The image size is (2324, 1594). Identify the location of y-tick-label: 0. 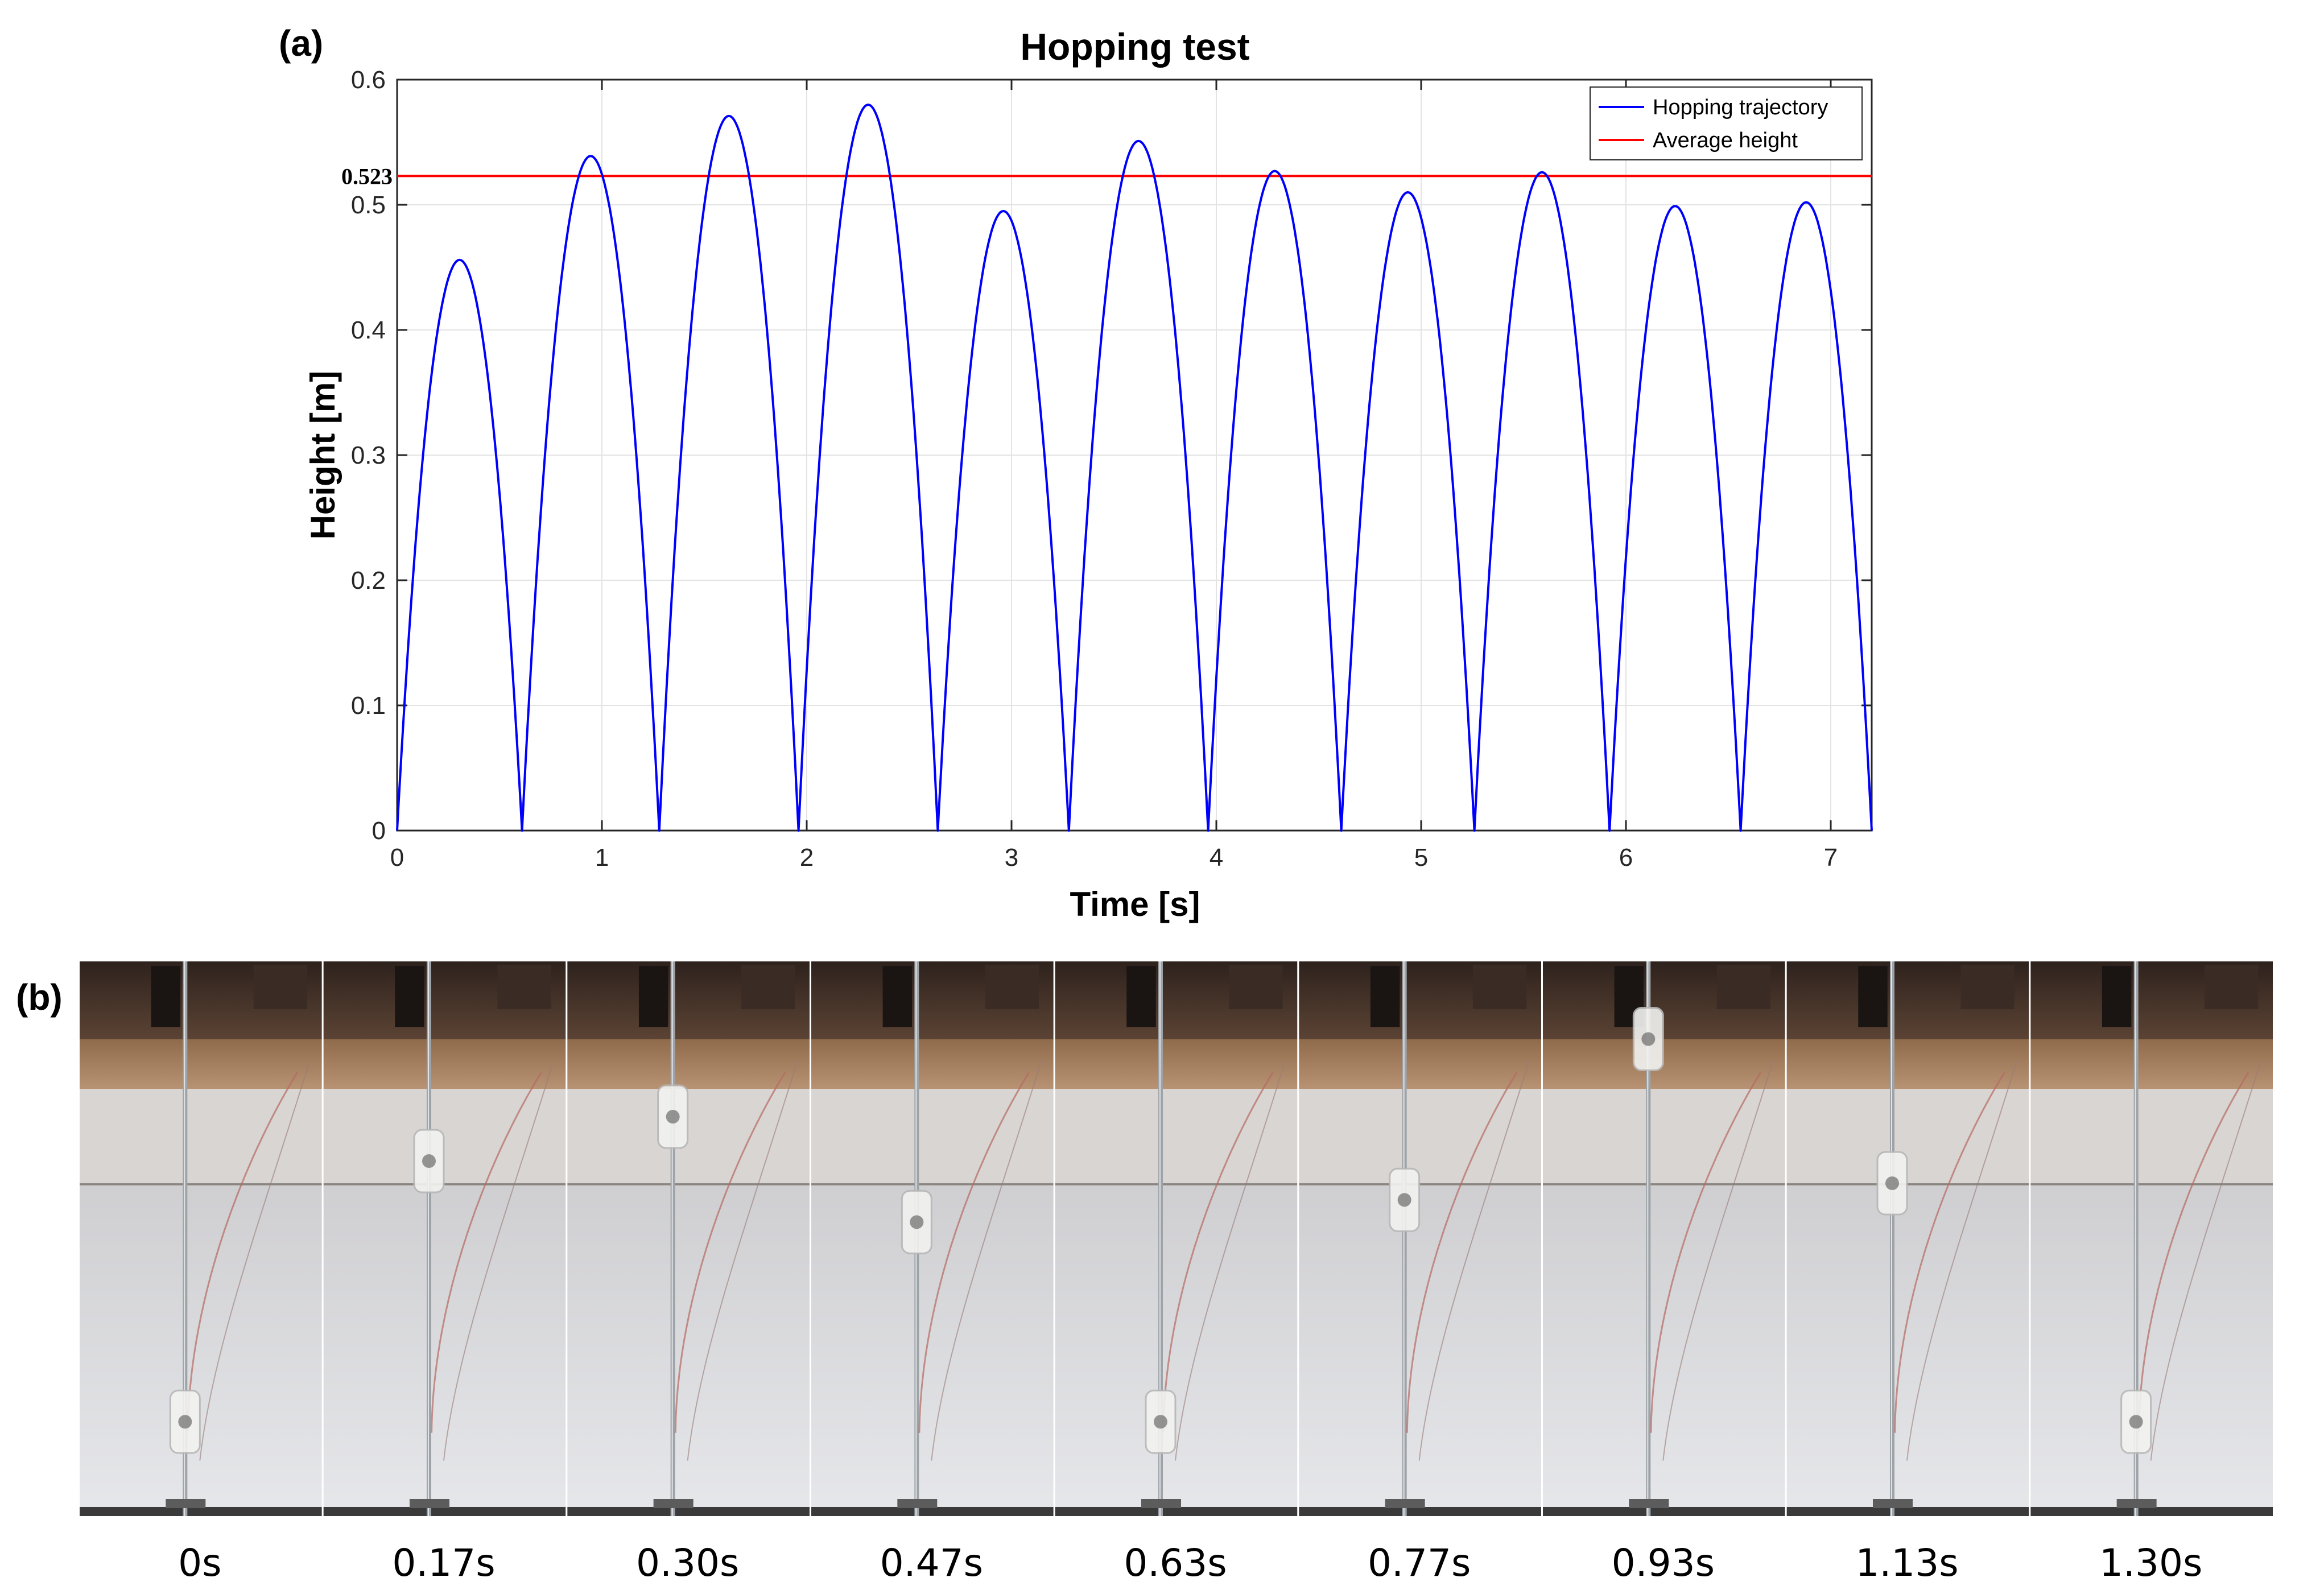
(379, 831).